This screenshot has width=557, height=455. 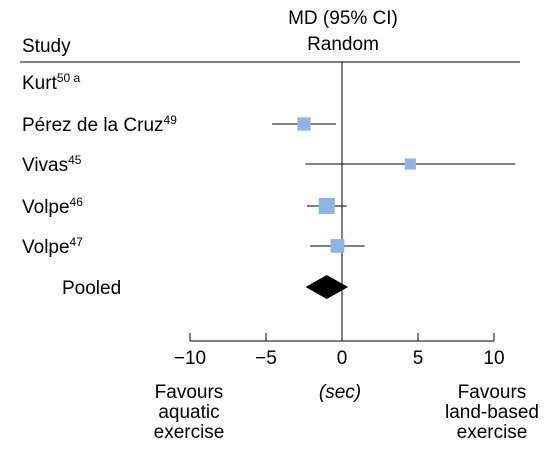 What do you see at coordinates (492, 412) in the screenshot?
I see `favours-right-label: land-based` at bounding box center [492, 412].